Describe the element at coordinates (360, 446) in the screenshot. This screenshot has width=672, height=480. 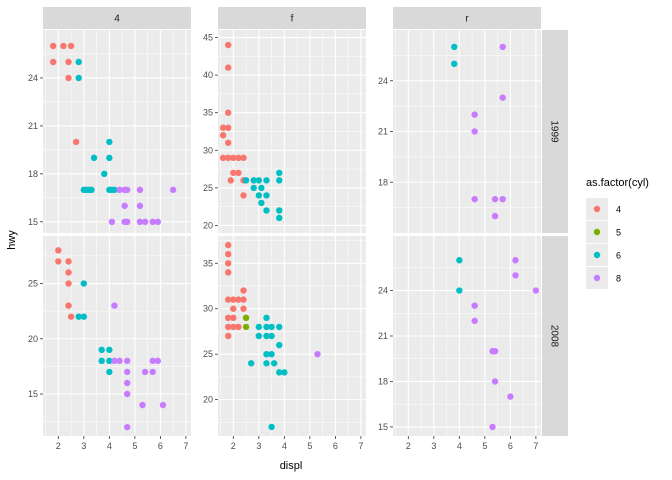
I see `x-tick-label: 7` at that location.